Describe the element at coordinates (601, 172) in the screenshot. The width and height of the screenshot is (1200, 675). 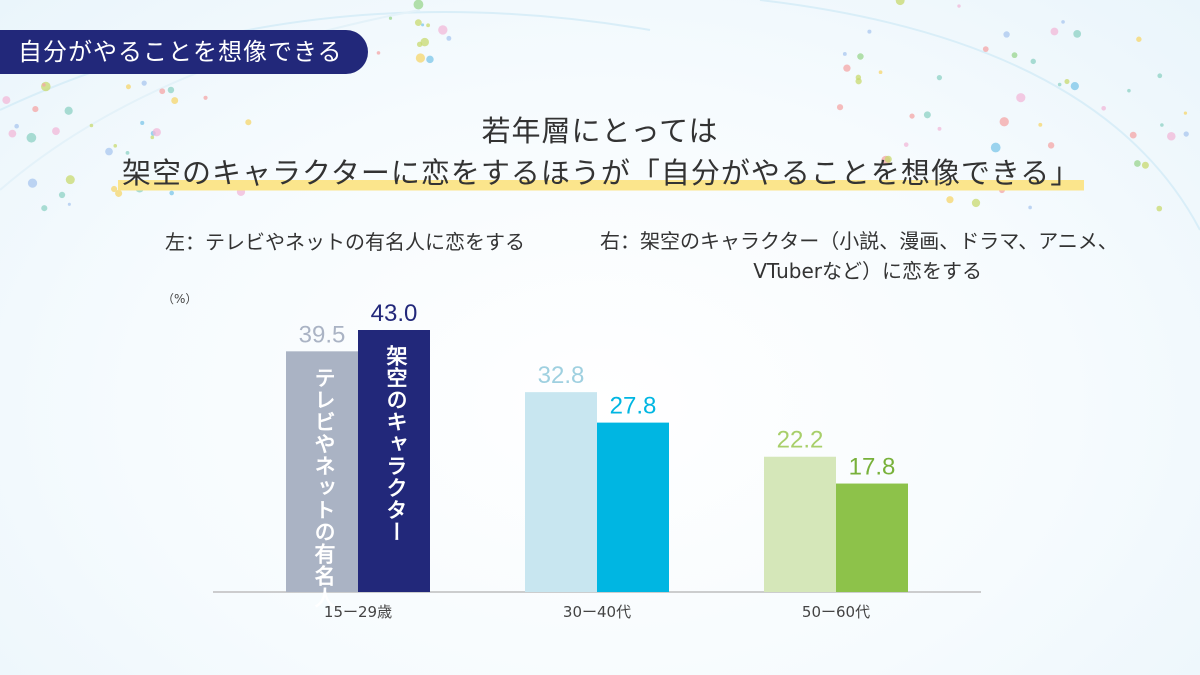
I see `chart-title-line2: 架空のキャラクターに恋をするほうが「自分がやることを想像できる」` at that location.